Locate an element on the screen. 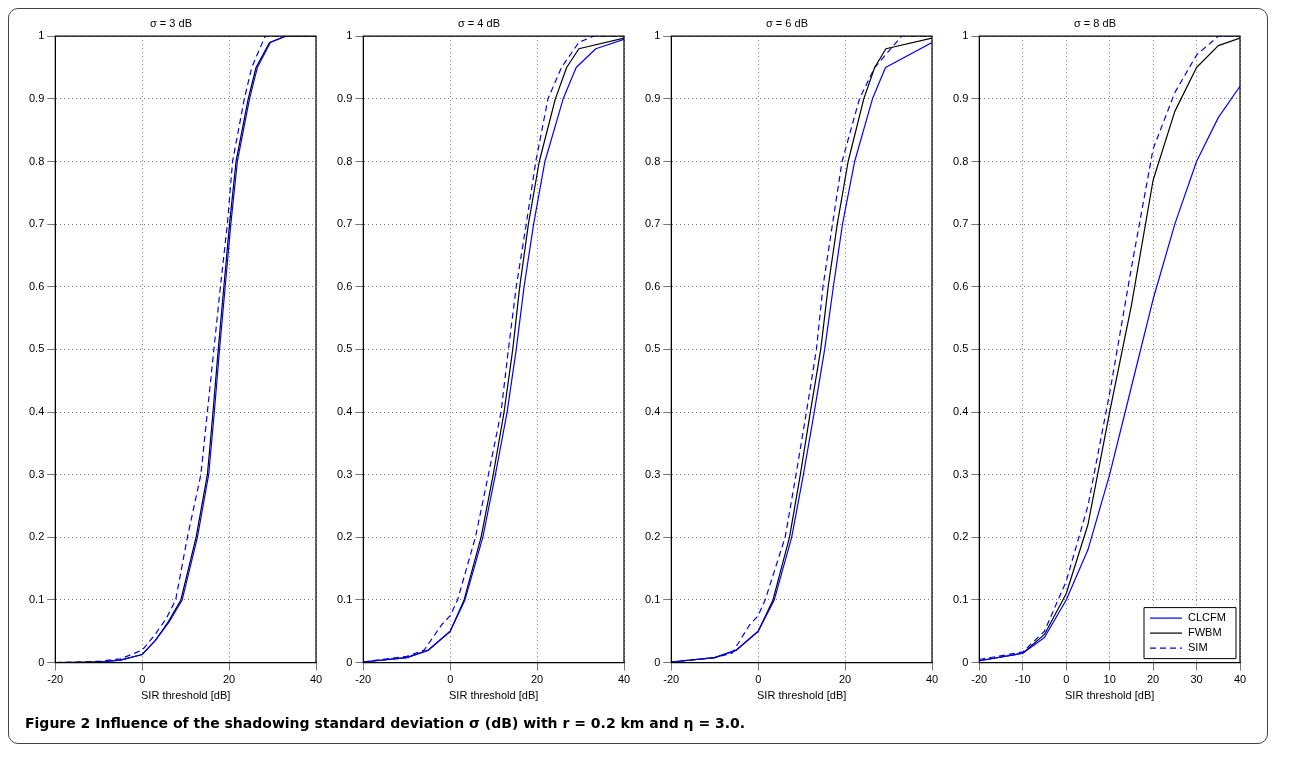  caption: Figure 2 Influence of the shadowing standard deviation σ (dB) with r = 0.2 km and η = 3.0. is located at coordinates (386, 723).